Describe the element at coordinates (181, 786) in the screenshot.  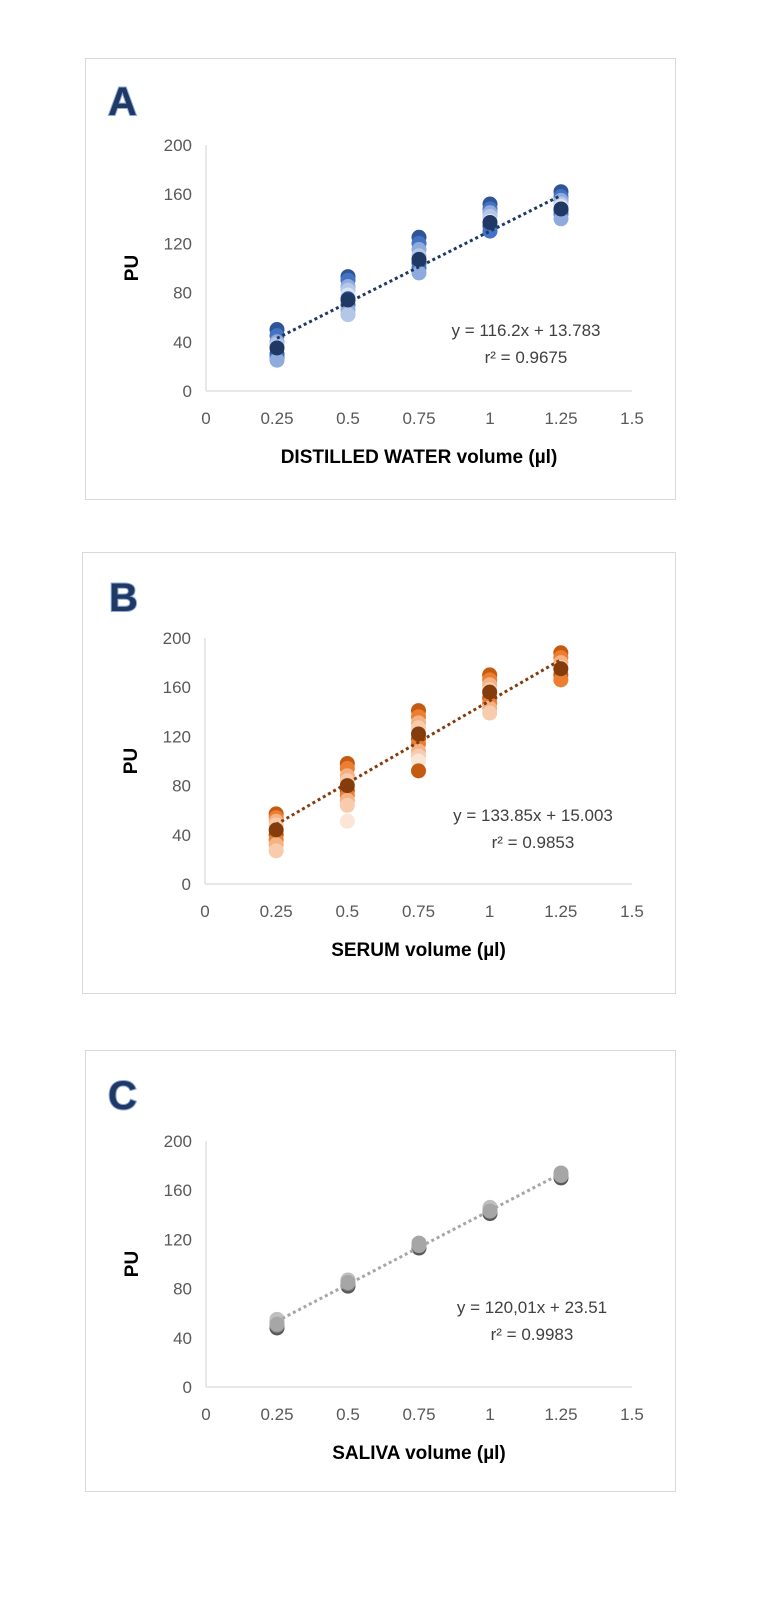
I see `chart-b-y-tick-label: 80` at that location.